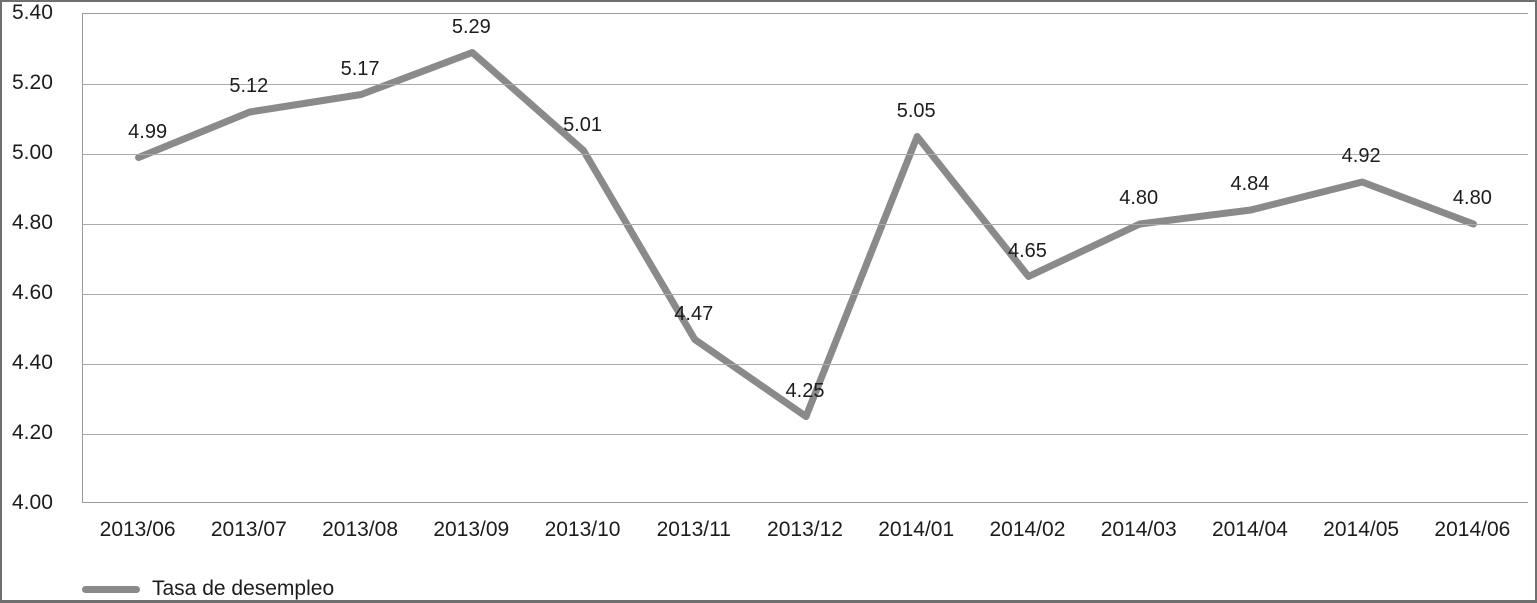 The height and width of the screenshot is (603, 1537). I want to click on data-label: 4.25, so click(805, 390).